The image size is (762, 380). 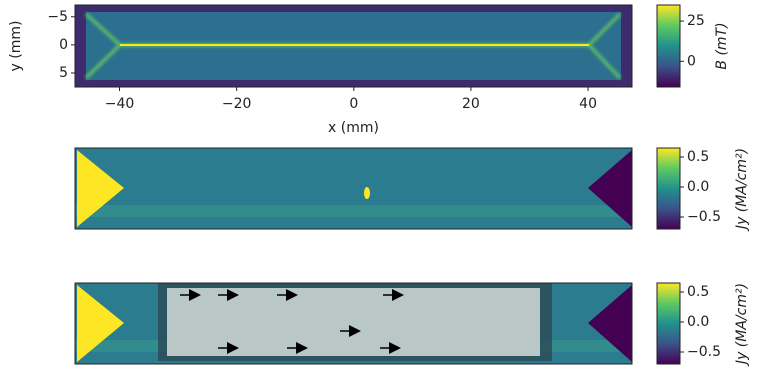 What do you see at coordinates (353, 128) in the screenshot?
I see `x-axis-label: x (mm)` at bounding box center [353, 128].